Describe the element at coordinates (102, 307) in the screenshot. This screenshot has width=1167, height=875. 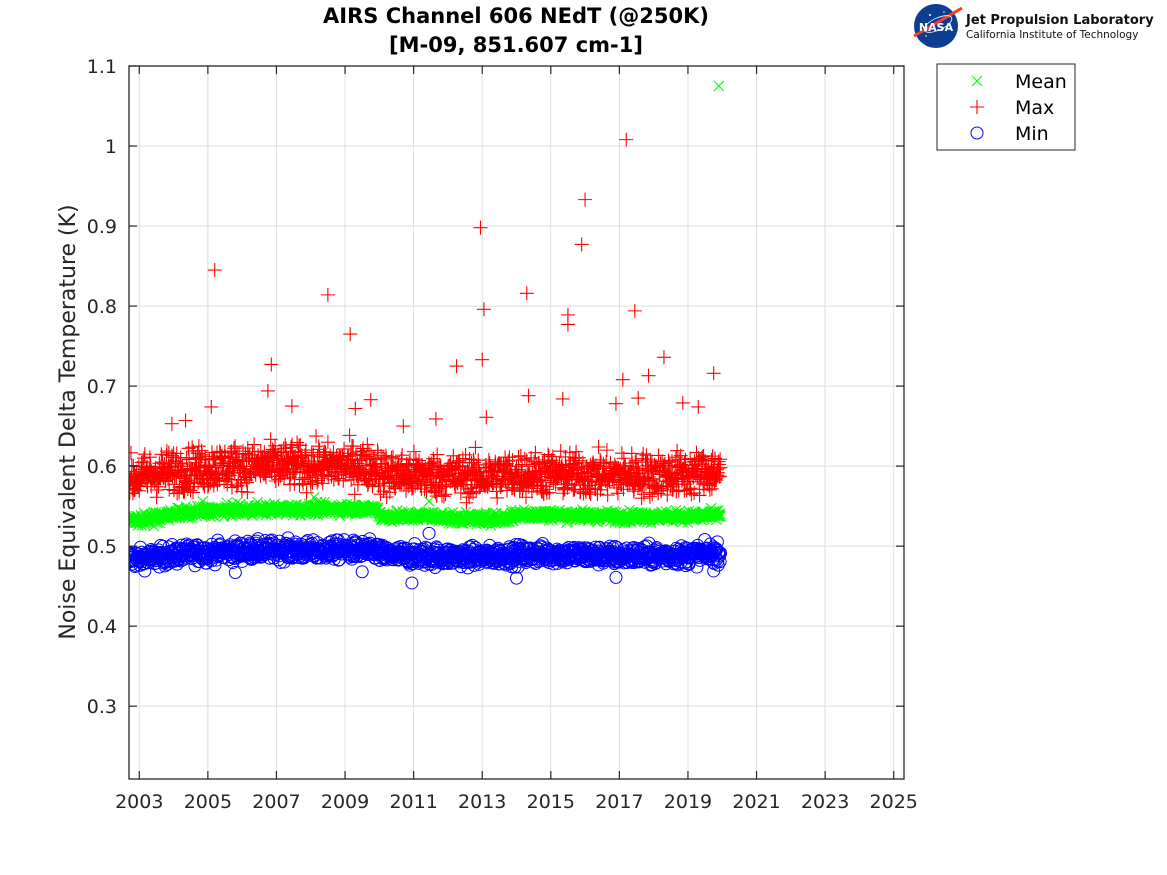
I see `y-tick-label: 0.8` at that location.